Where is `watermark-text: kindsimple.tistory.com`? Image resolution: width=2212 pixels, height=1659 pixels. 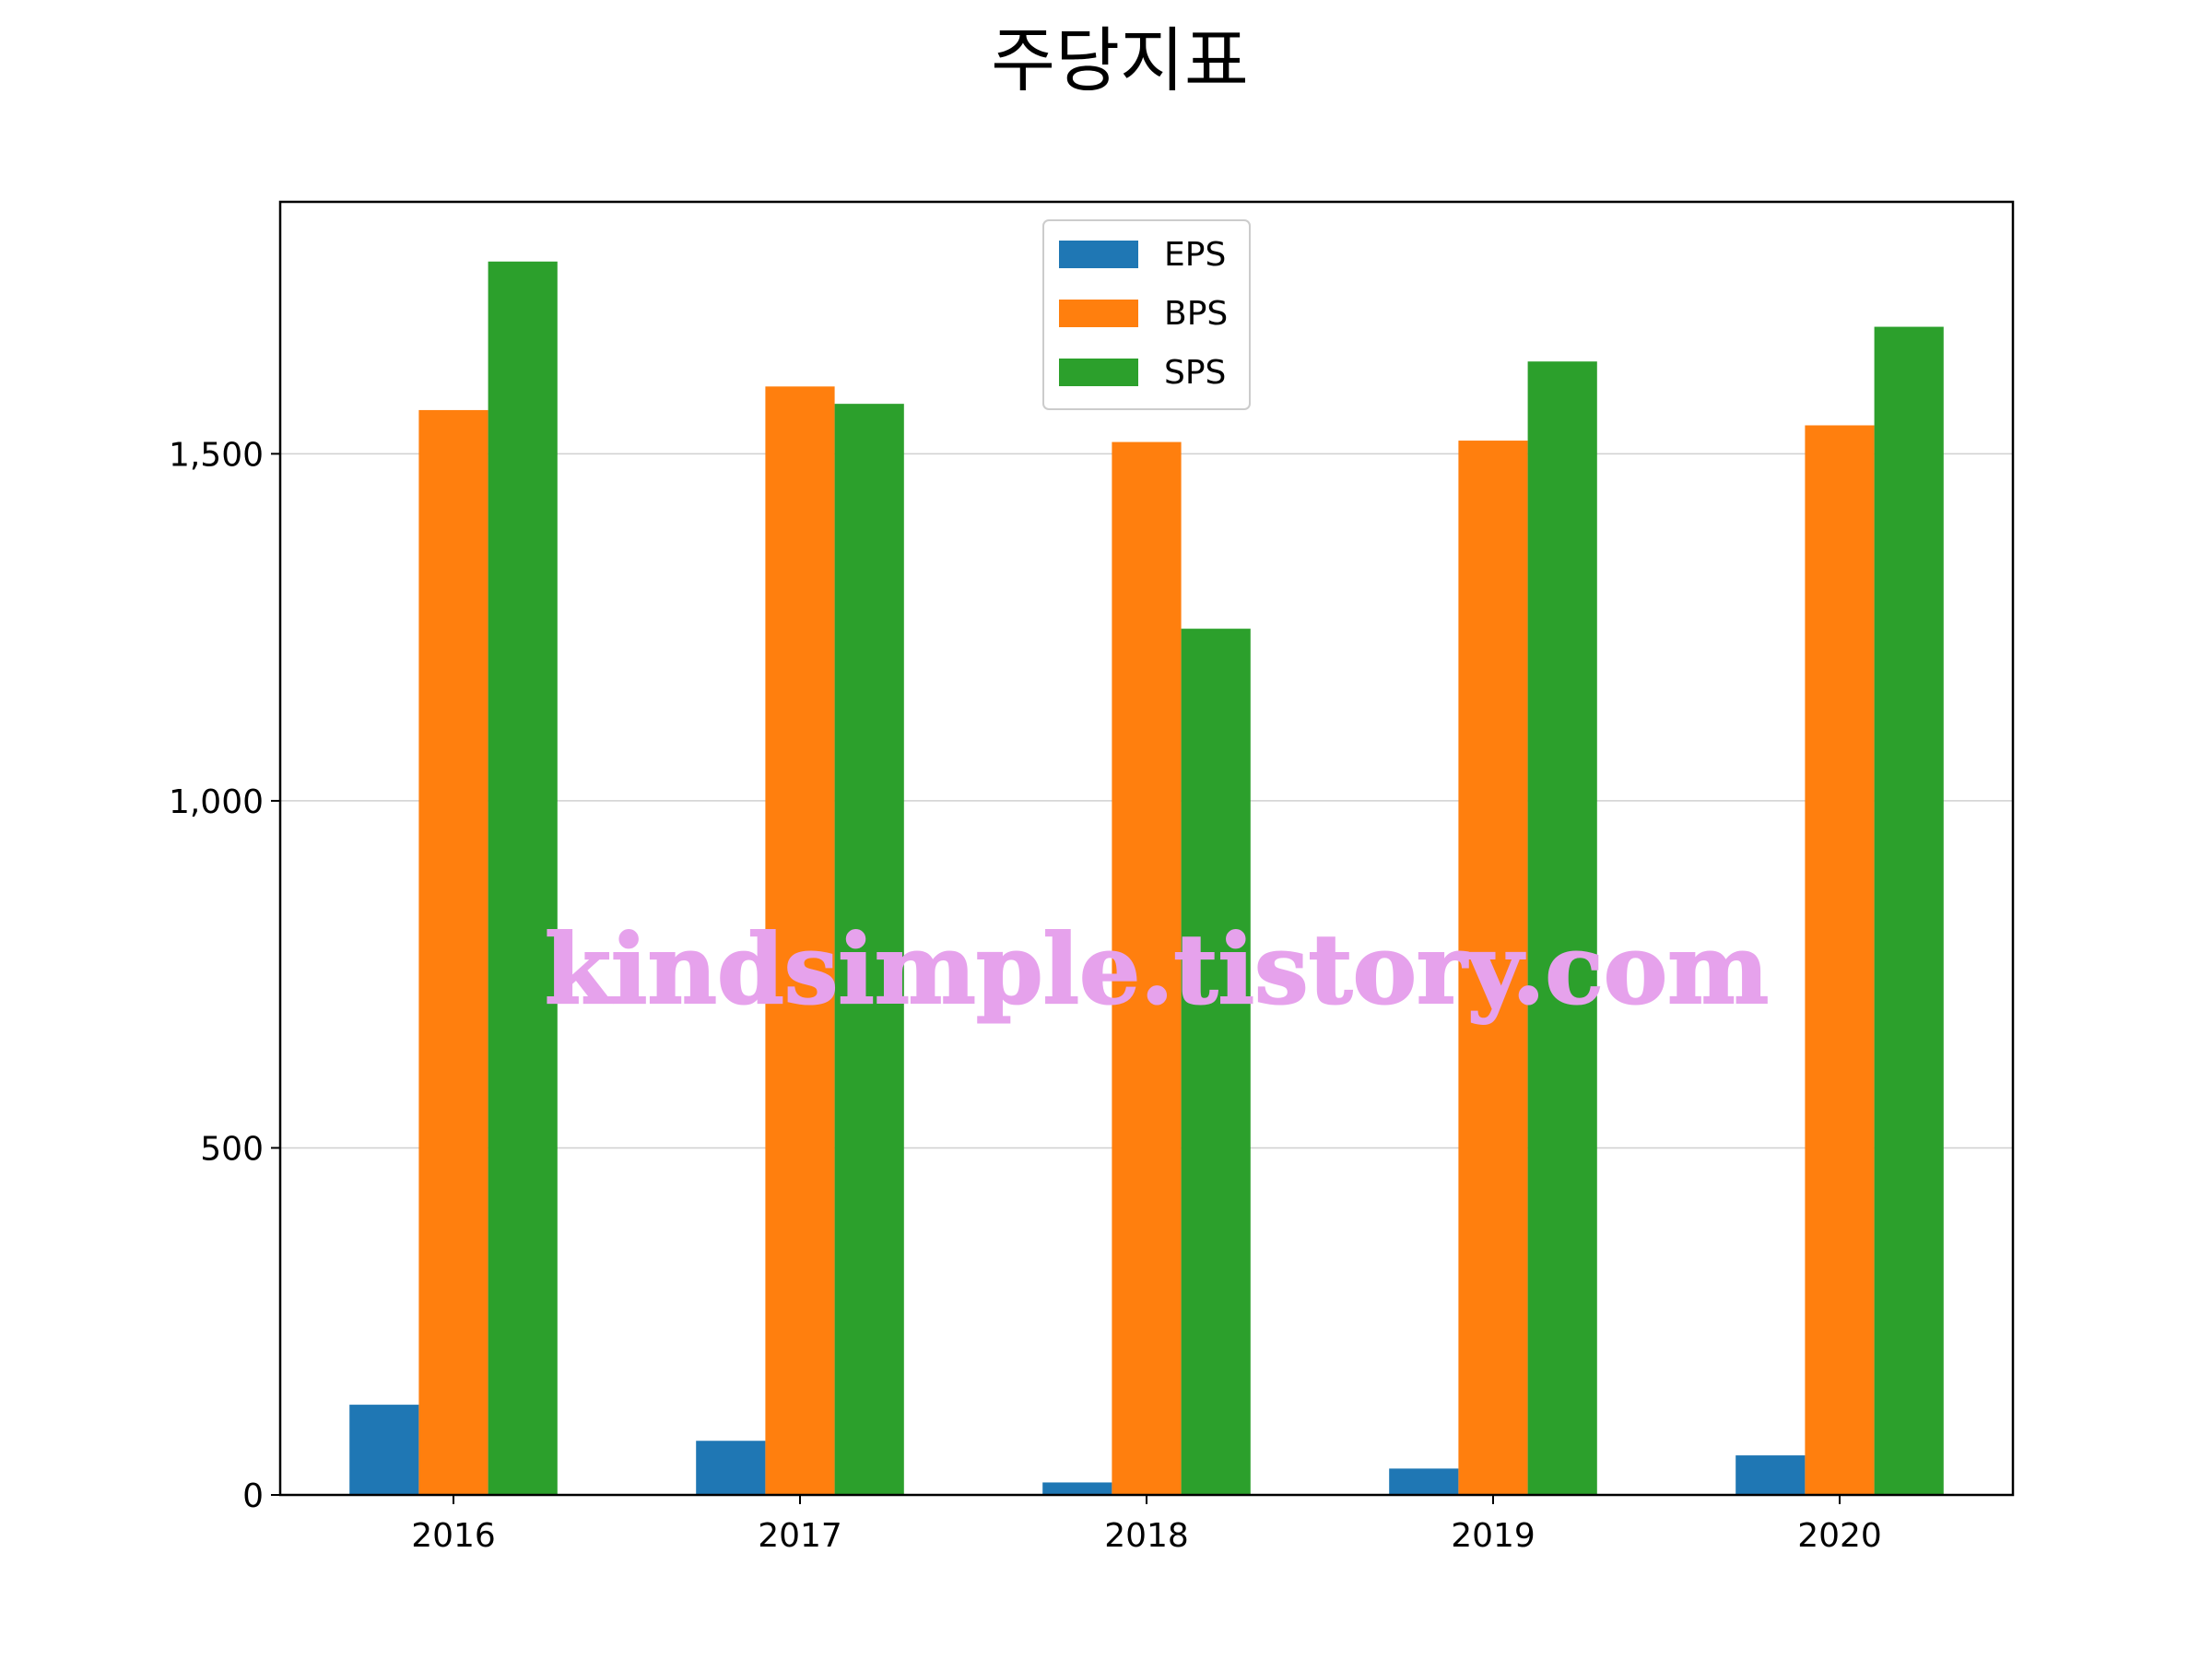
watermark-text: kindsimple.tistory.com is located at coordinates (1157, 969).